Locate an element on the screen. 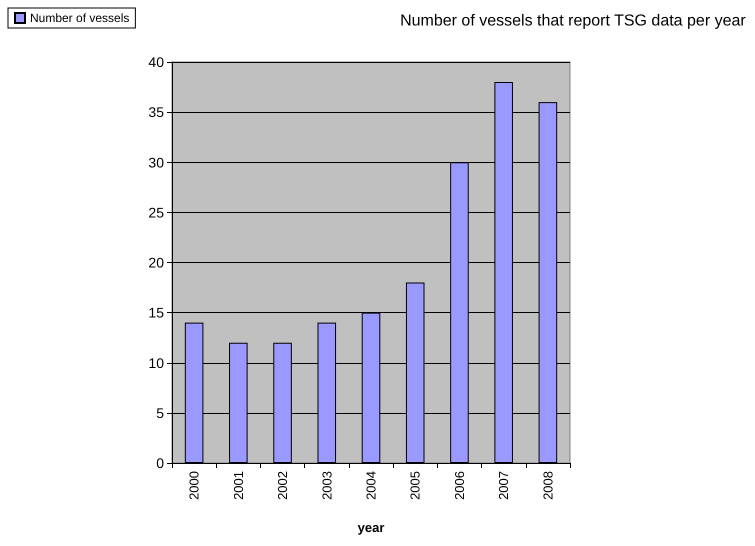 The width and height of the screenshot is (755, 546). x-tick-label: 2008 is located at coordinates (548, 485).